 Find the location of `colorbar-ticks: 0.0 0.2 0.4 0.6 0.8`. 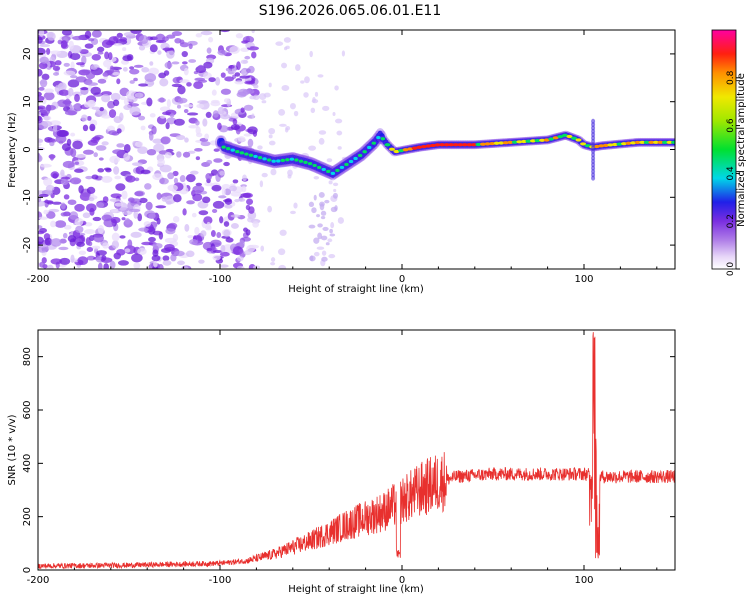

colorbar-ticks: 0.0 0.2 0.4 0.6 0.8 is located at coordinates (733, 173).